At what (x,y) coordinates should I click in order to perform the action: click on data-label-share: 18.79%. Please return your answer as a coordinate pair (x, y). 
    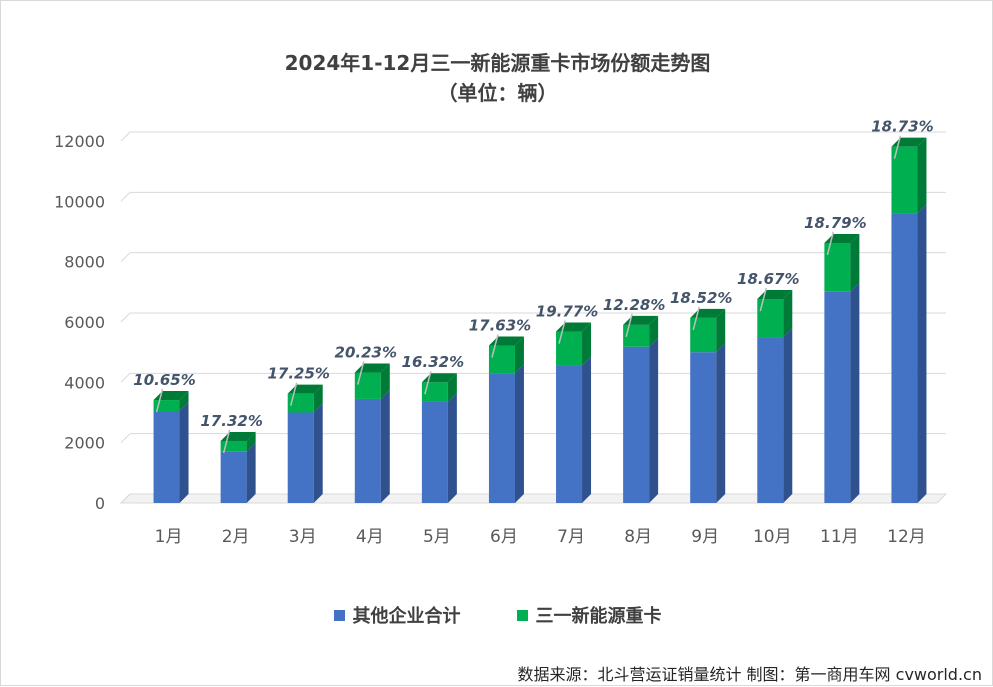
    Looking at the image, I should click on (835, 223).